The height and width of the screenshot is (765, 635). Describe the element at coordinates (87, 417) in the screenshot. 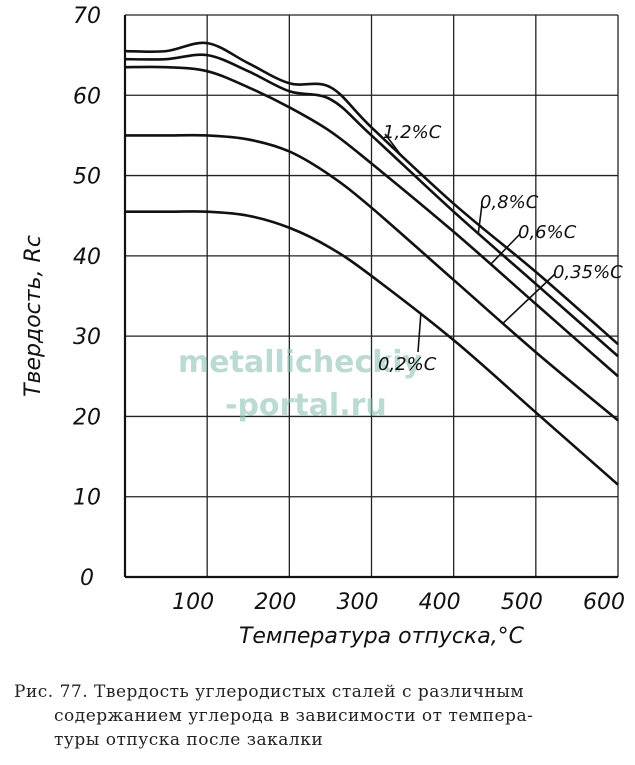

I see `y-tick-label: 20` at that location.